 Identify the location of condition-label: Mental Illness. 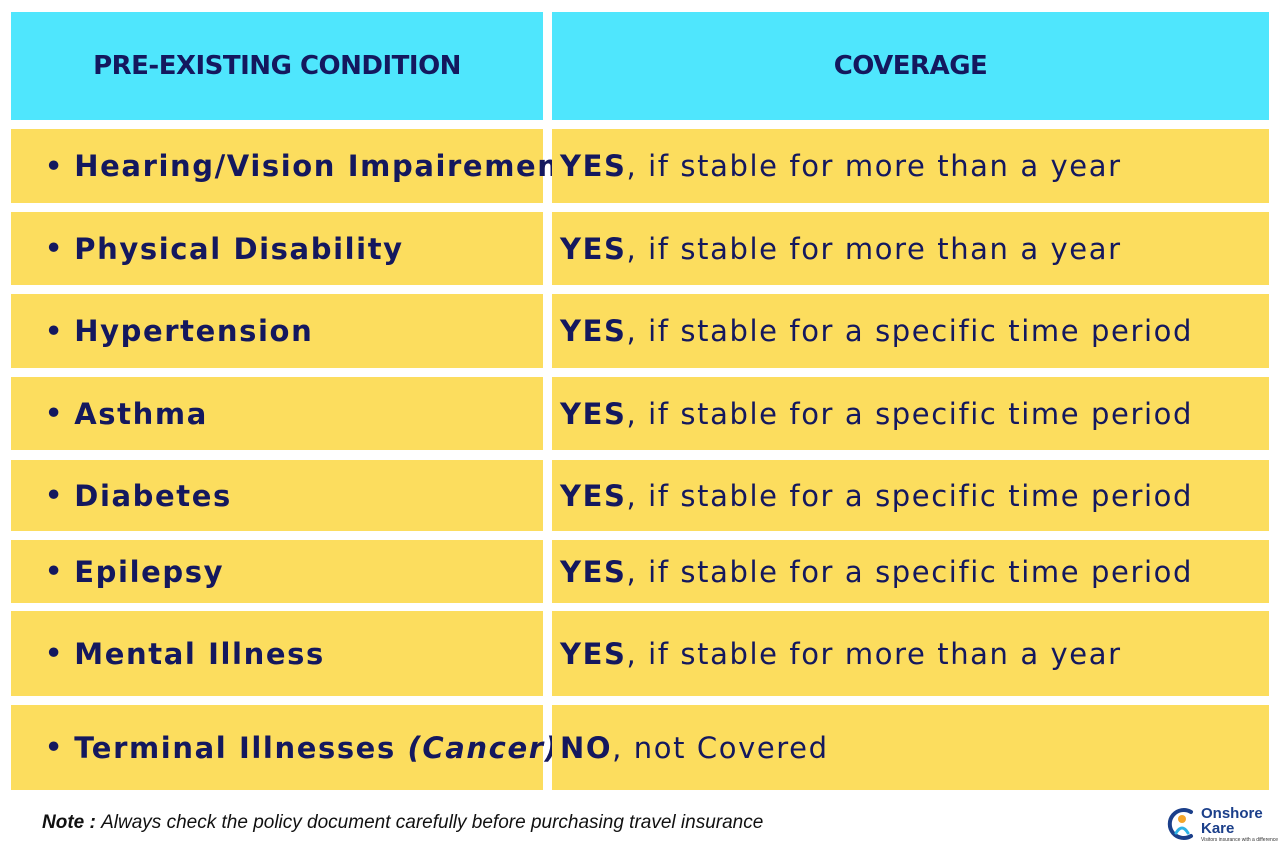
(199, 654).